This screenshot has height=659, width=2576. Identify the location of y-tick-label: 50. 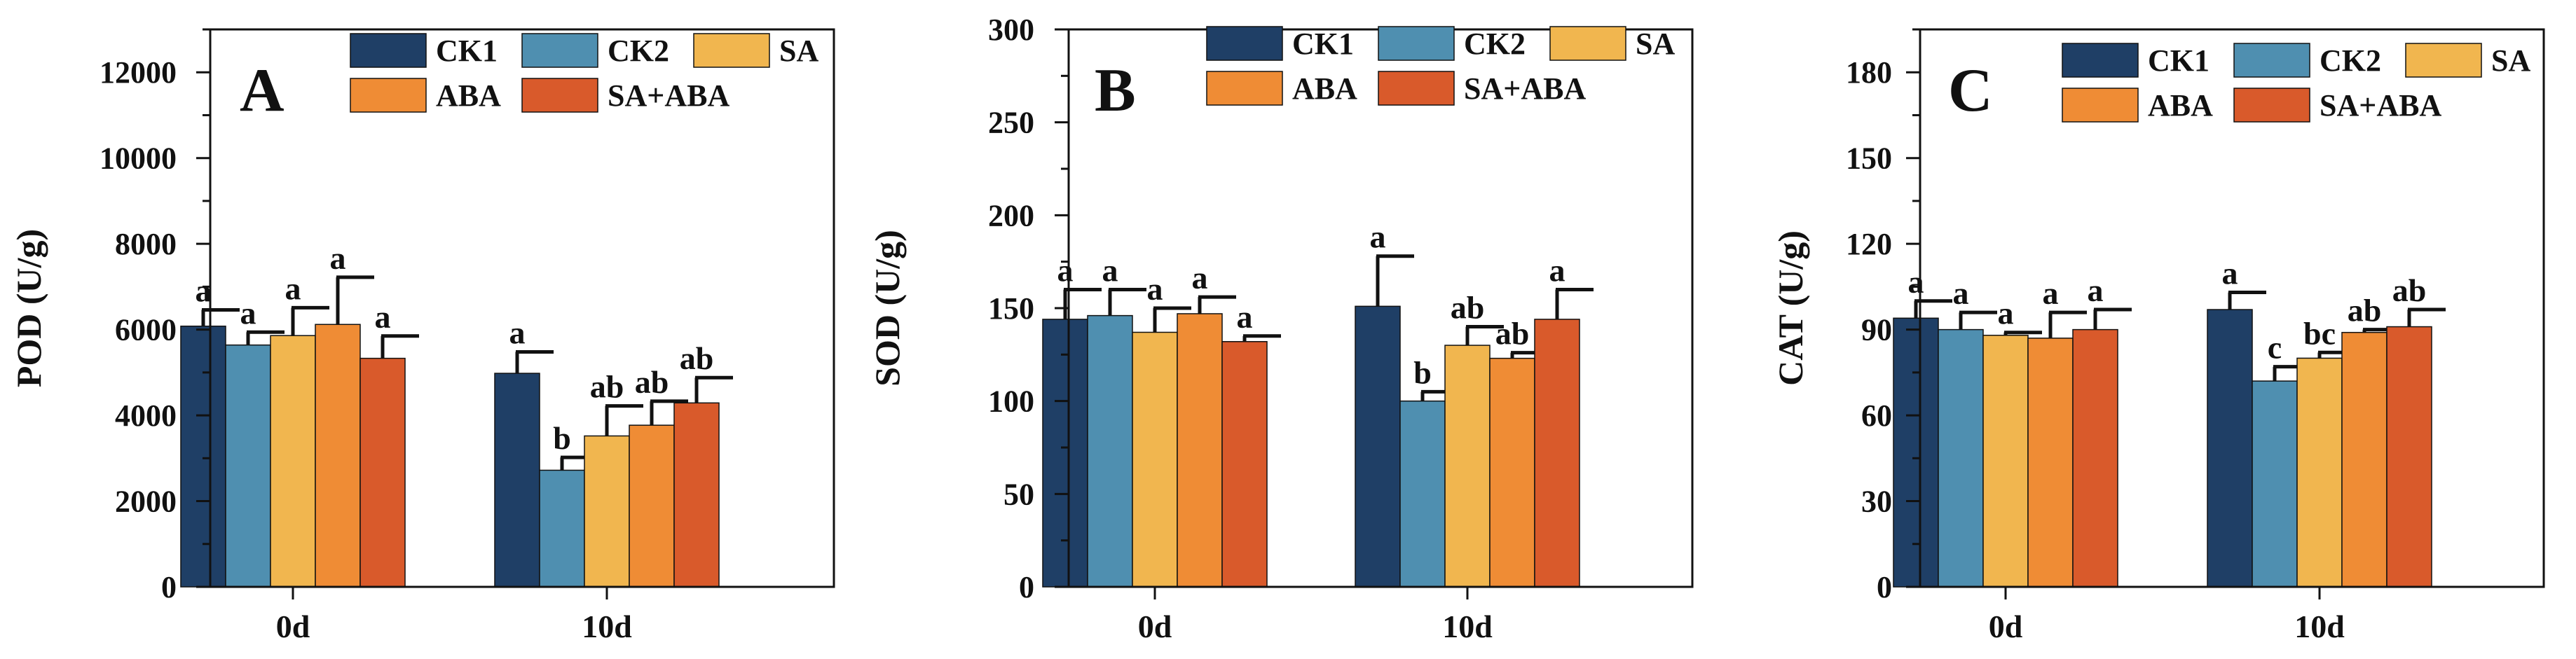
(1019, 494).